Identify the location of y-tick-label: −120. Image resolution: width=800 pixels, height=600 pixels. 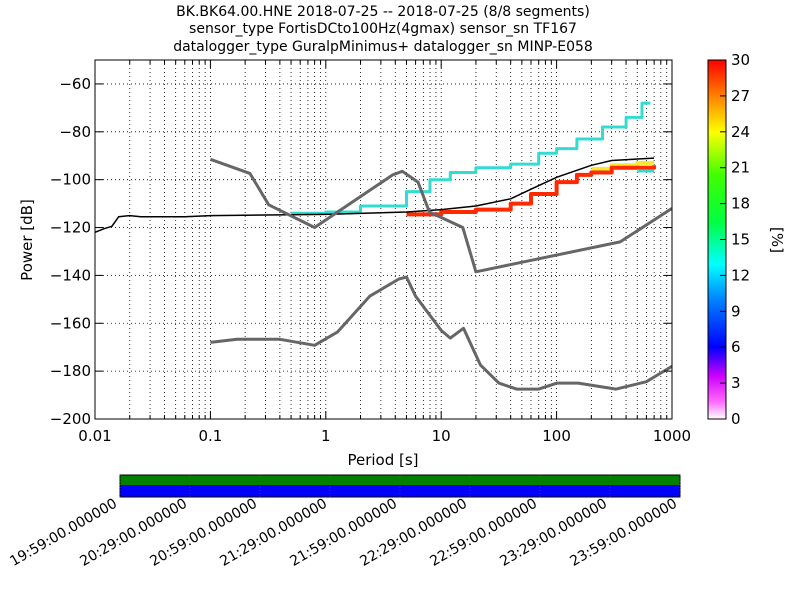
(70, 228).